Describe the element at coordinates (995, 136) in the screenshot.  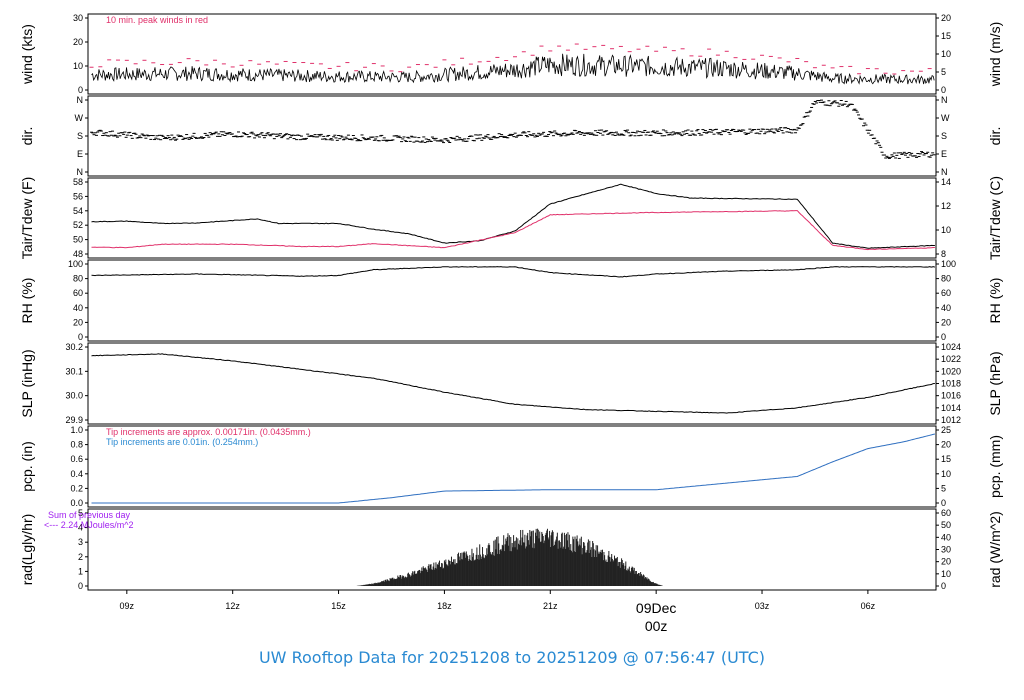
I see `dir-ylabel-right: dir.` at that location.